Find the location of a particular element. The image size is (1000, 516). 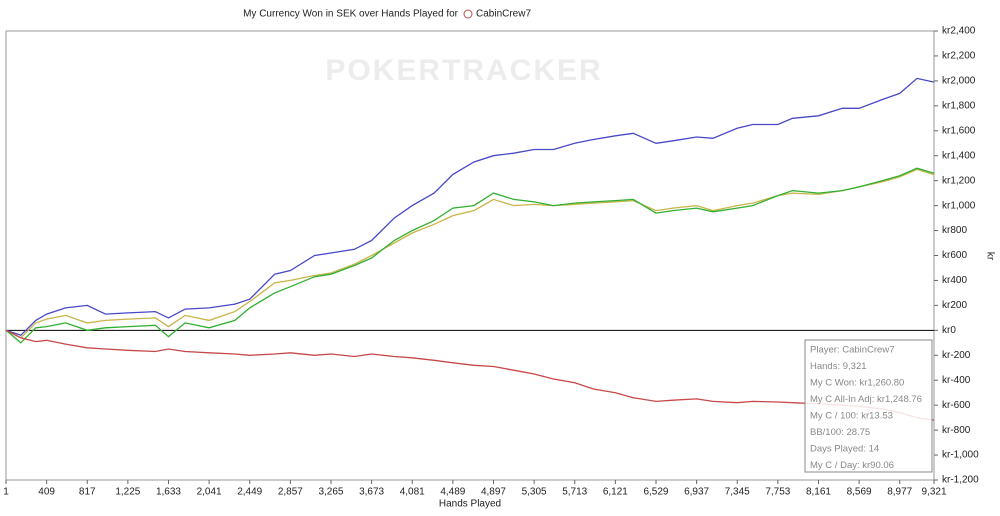

y-tick-label: kr1,200 is located at coordinates (959, 180).